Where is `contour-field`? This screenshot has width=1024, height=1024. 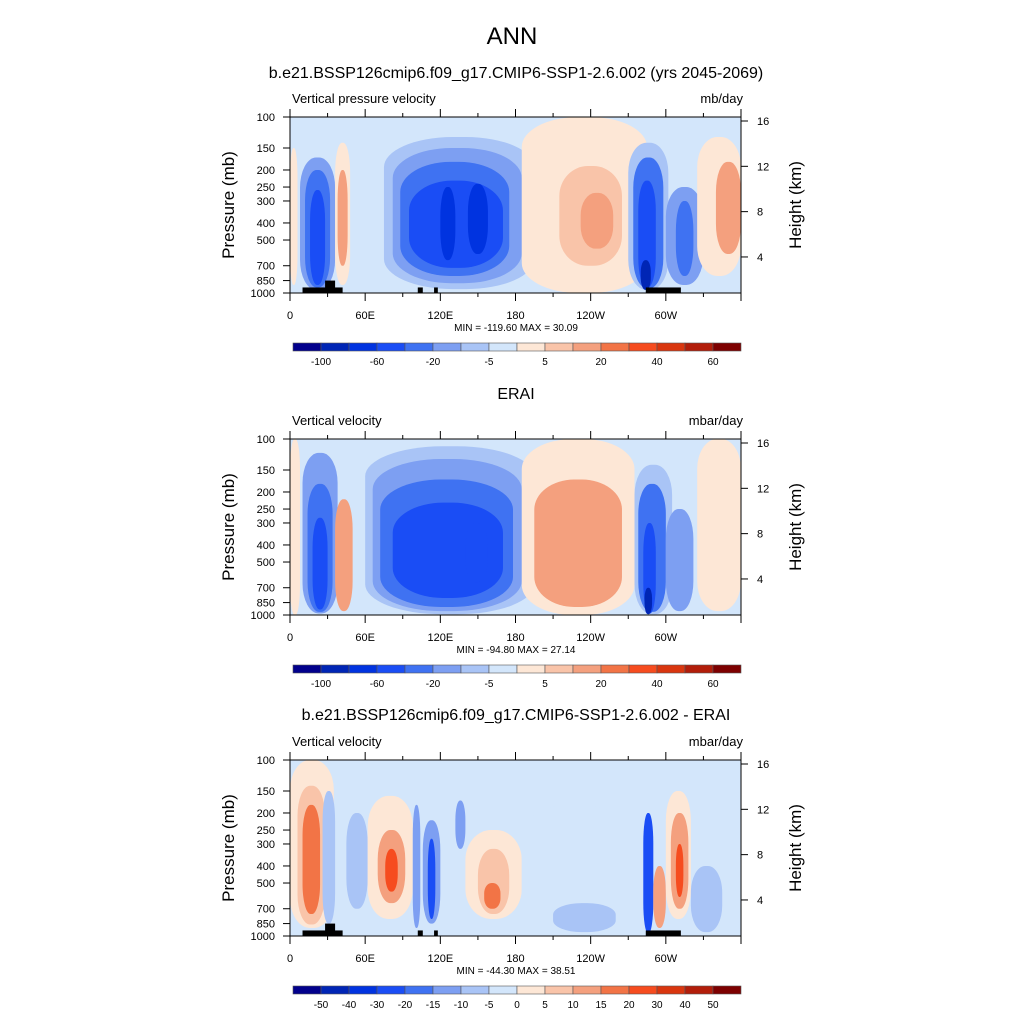
contour-field is located at coordinates (515, 205).